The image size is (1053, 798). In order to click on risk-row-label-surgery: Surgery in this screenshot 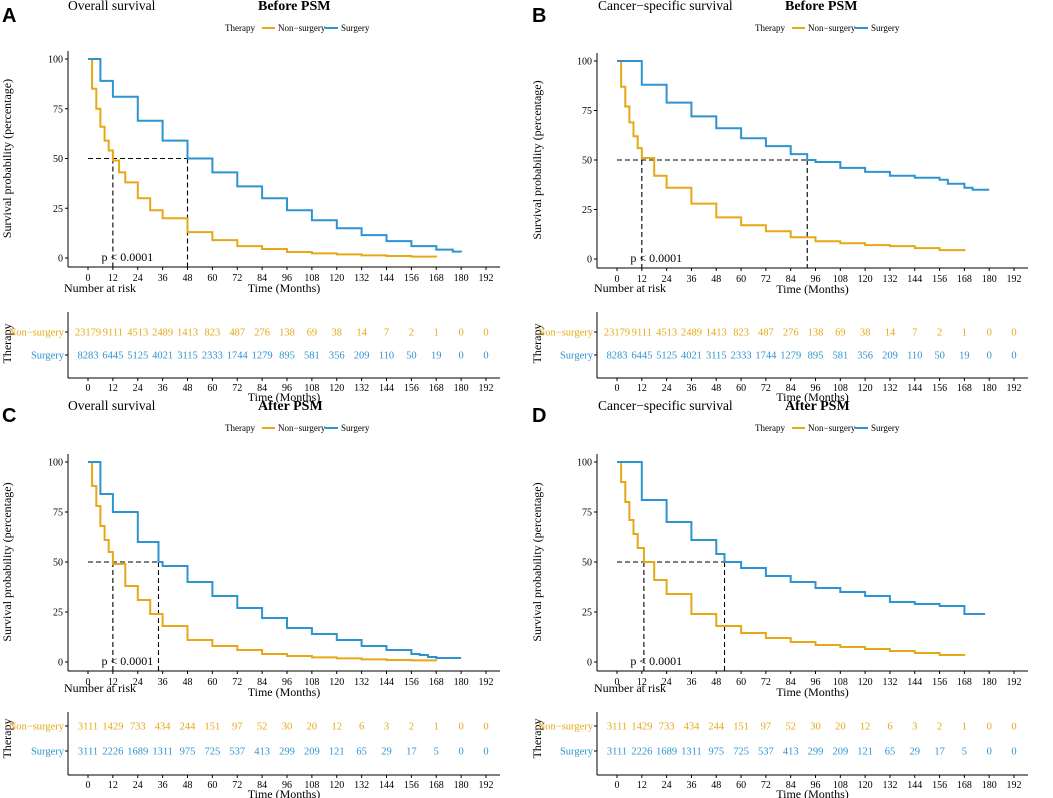, I will do `click(48, 356)`.